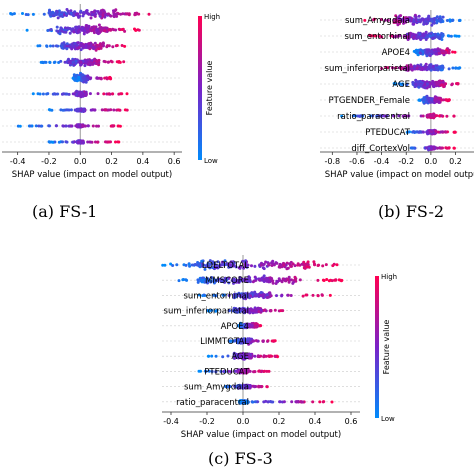  Describe the element at coordinates (411, 211) in the screenshot. I see `caption-fs2: (b) FS-2` at that location.